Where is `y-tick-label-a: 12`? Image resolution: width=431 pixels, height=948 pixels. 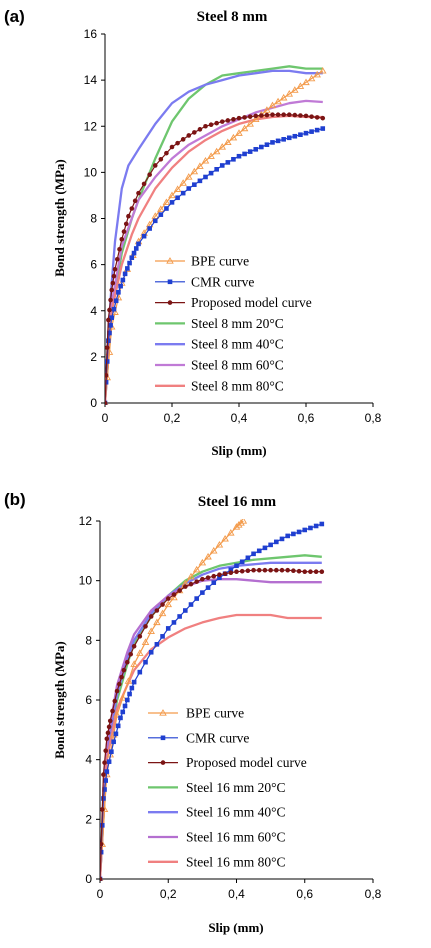
y-tick-label-a: 12 is located at coordinates (91, 126).